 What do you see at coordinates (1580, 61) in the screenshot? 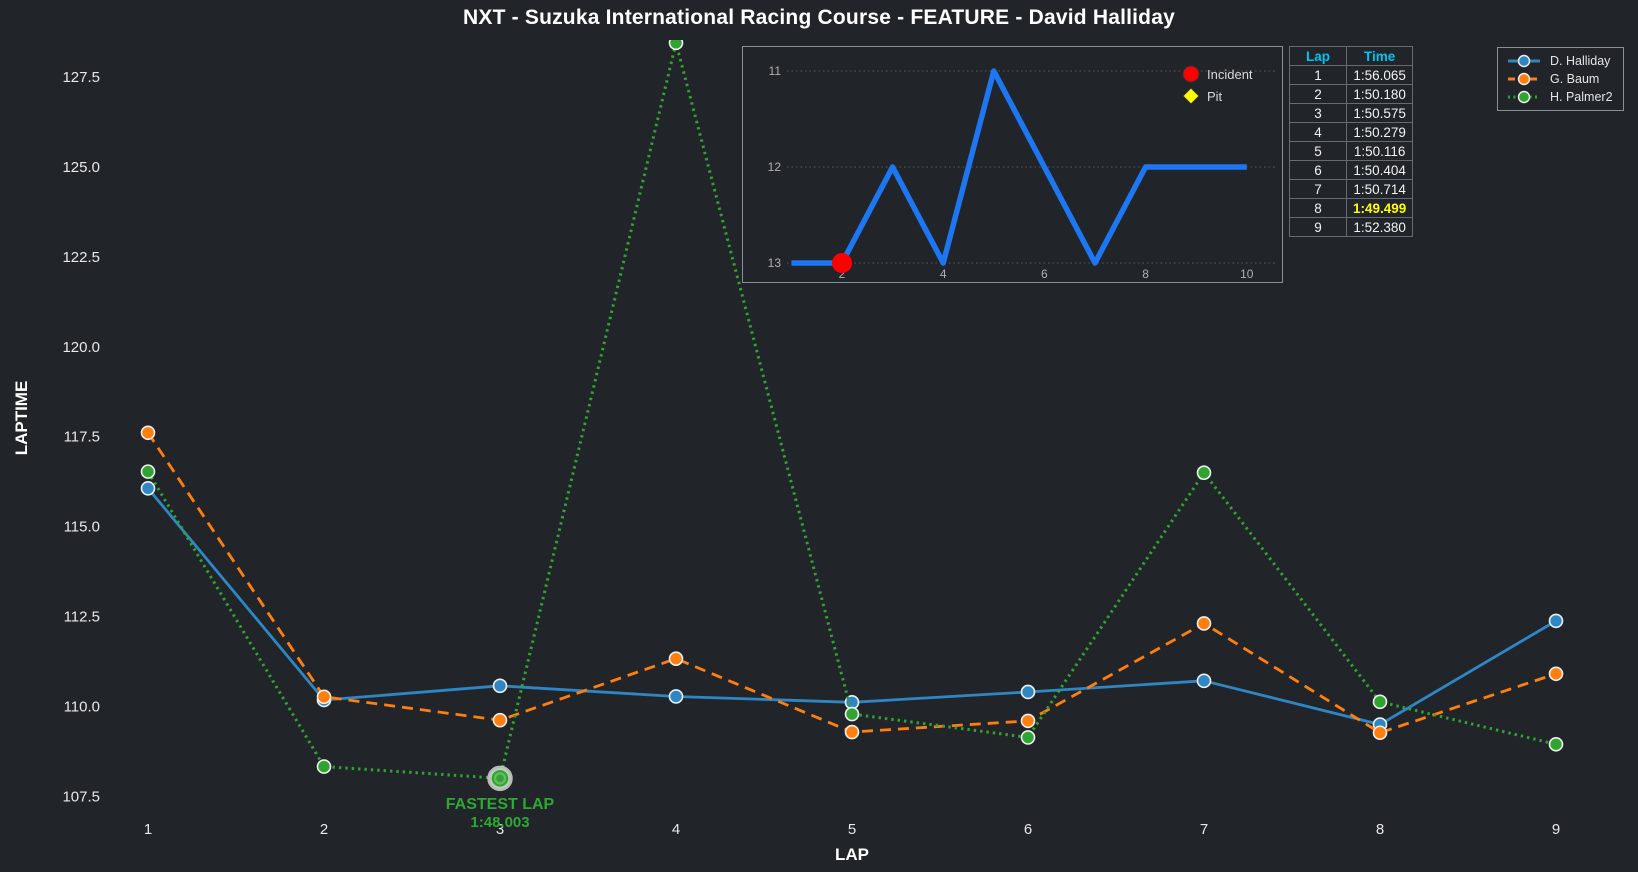
I see `legend-label: D. Halliday` at bounding box center [1580, 61].